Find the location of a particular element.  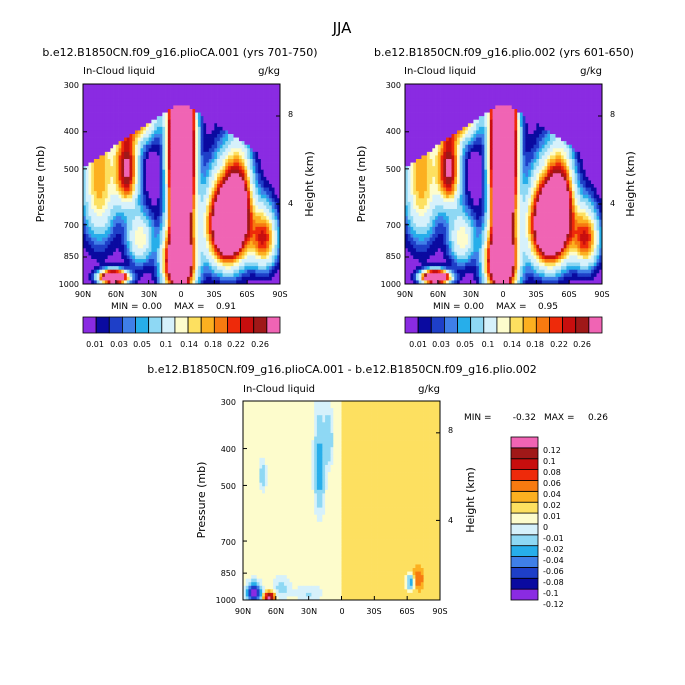

panel-1-stats: MIN = 0.00 MAX = 0.91 is located at coordinates (173, 307).